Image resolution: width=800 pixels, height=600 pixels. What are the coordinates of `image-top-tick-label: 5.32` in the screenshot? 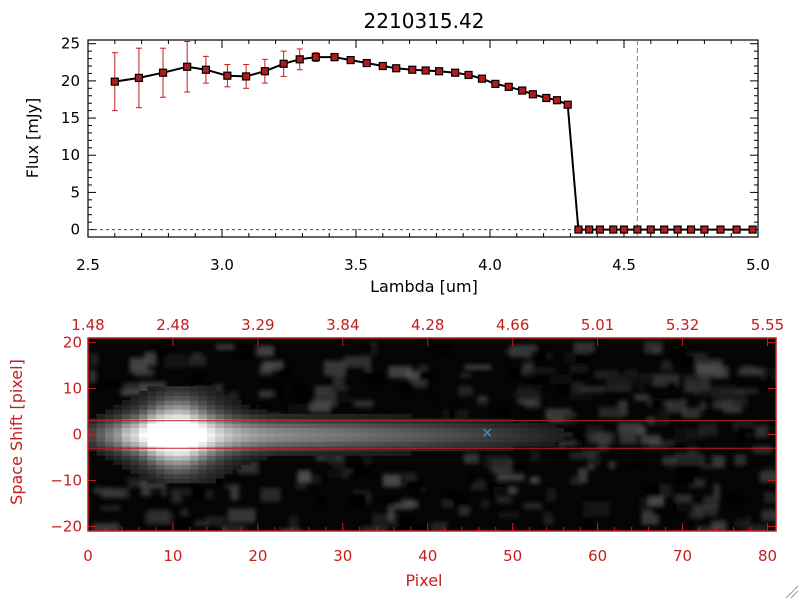 It's located at (682, 325).